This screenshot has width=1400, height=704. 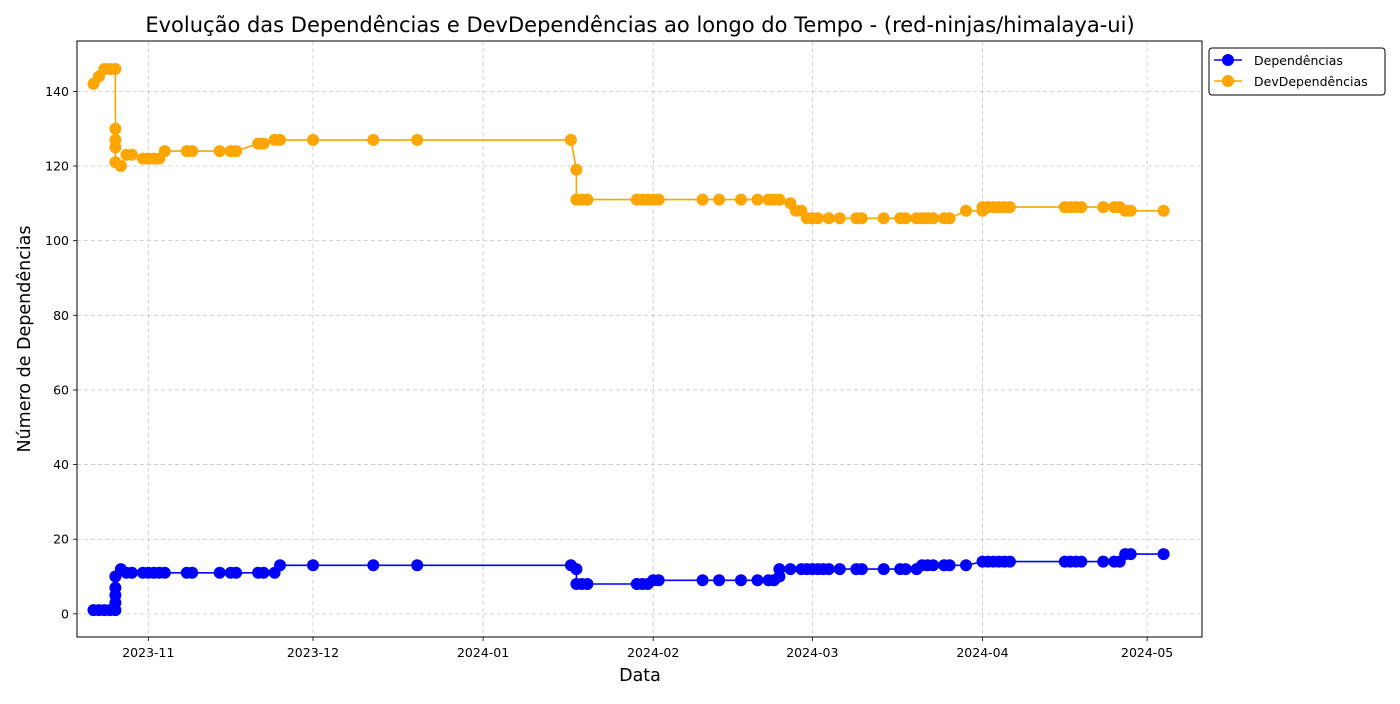 What do you see at coordinates (982, 652) in the screenshot?
I see `x-tick-label: 2024-04` at bounding box center [982, 652].